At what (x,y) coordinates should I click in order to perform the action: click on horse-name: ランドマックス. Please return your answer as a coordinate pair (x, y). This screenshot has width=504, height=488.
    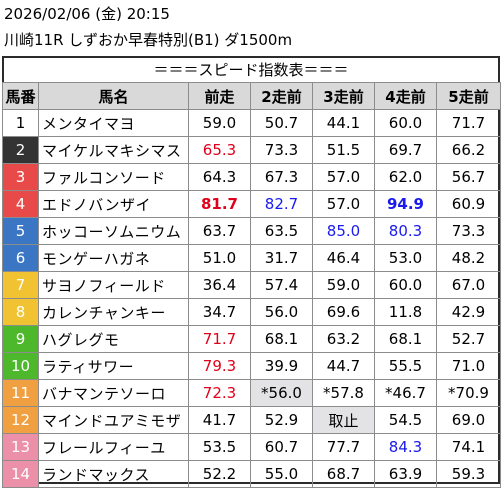
    Looking at the image, I should click on (113, 474).